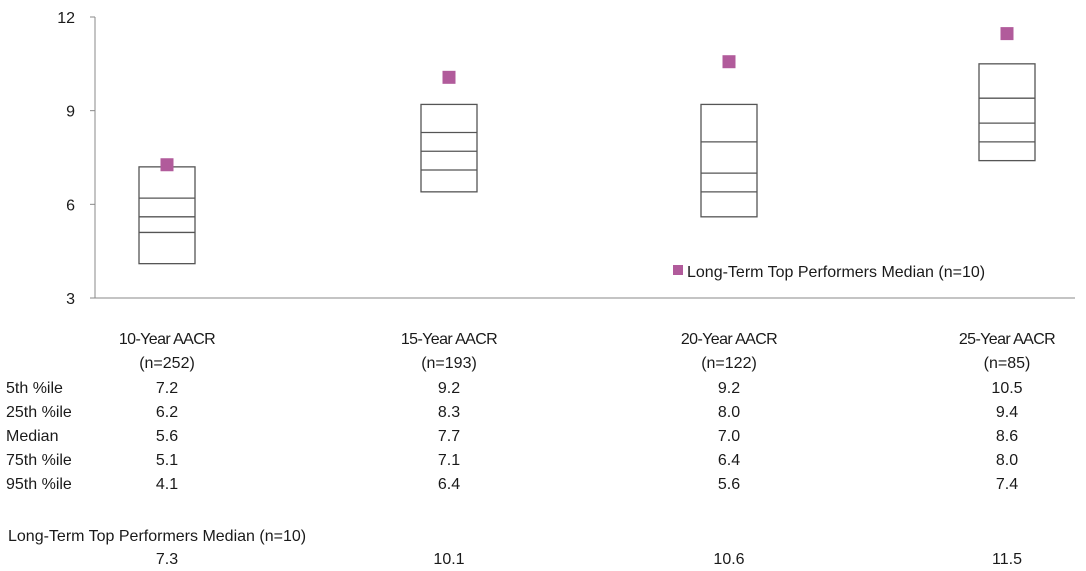 The image size is (1086, 571). What do you see at coordinates (449, 436) in the screenshot?
I see `table-cell: 7.7` at bounding box center [449, 436].